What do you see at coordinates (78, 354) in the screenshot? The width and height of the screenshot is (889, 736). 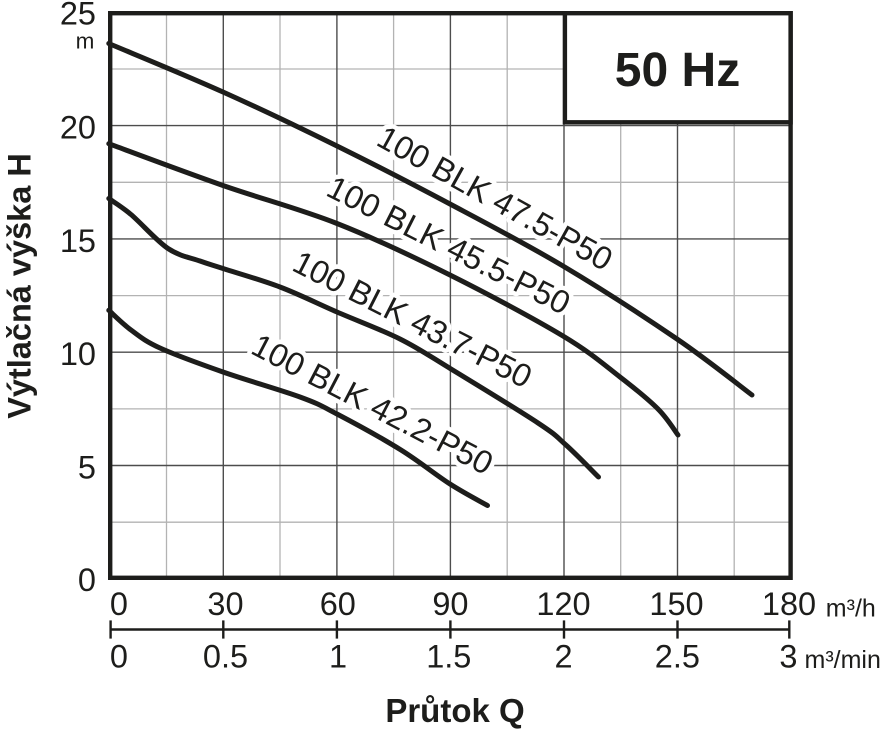 I see `svg-text: 10` at bounding box center [78, 354].